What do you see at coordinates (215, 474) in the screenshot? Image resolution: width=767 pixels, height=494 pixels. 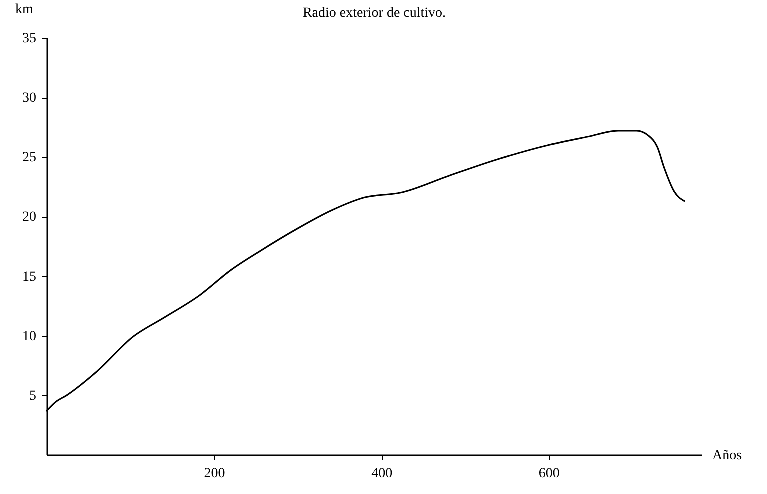 I see `x-tick-label: 200` at bounding box center [215, 474].